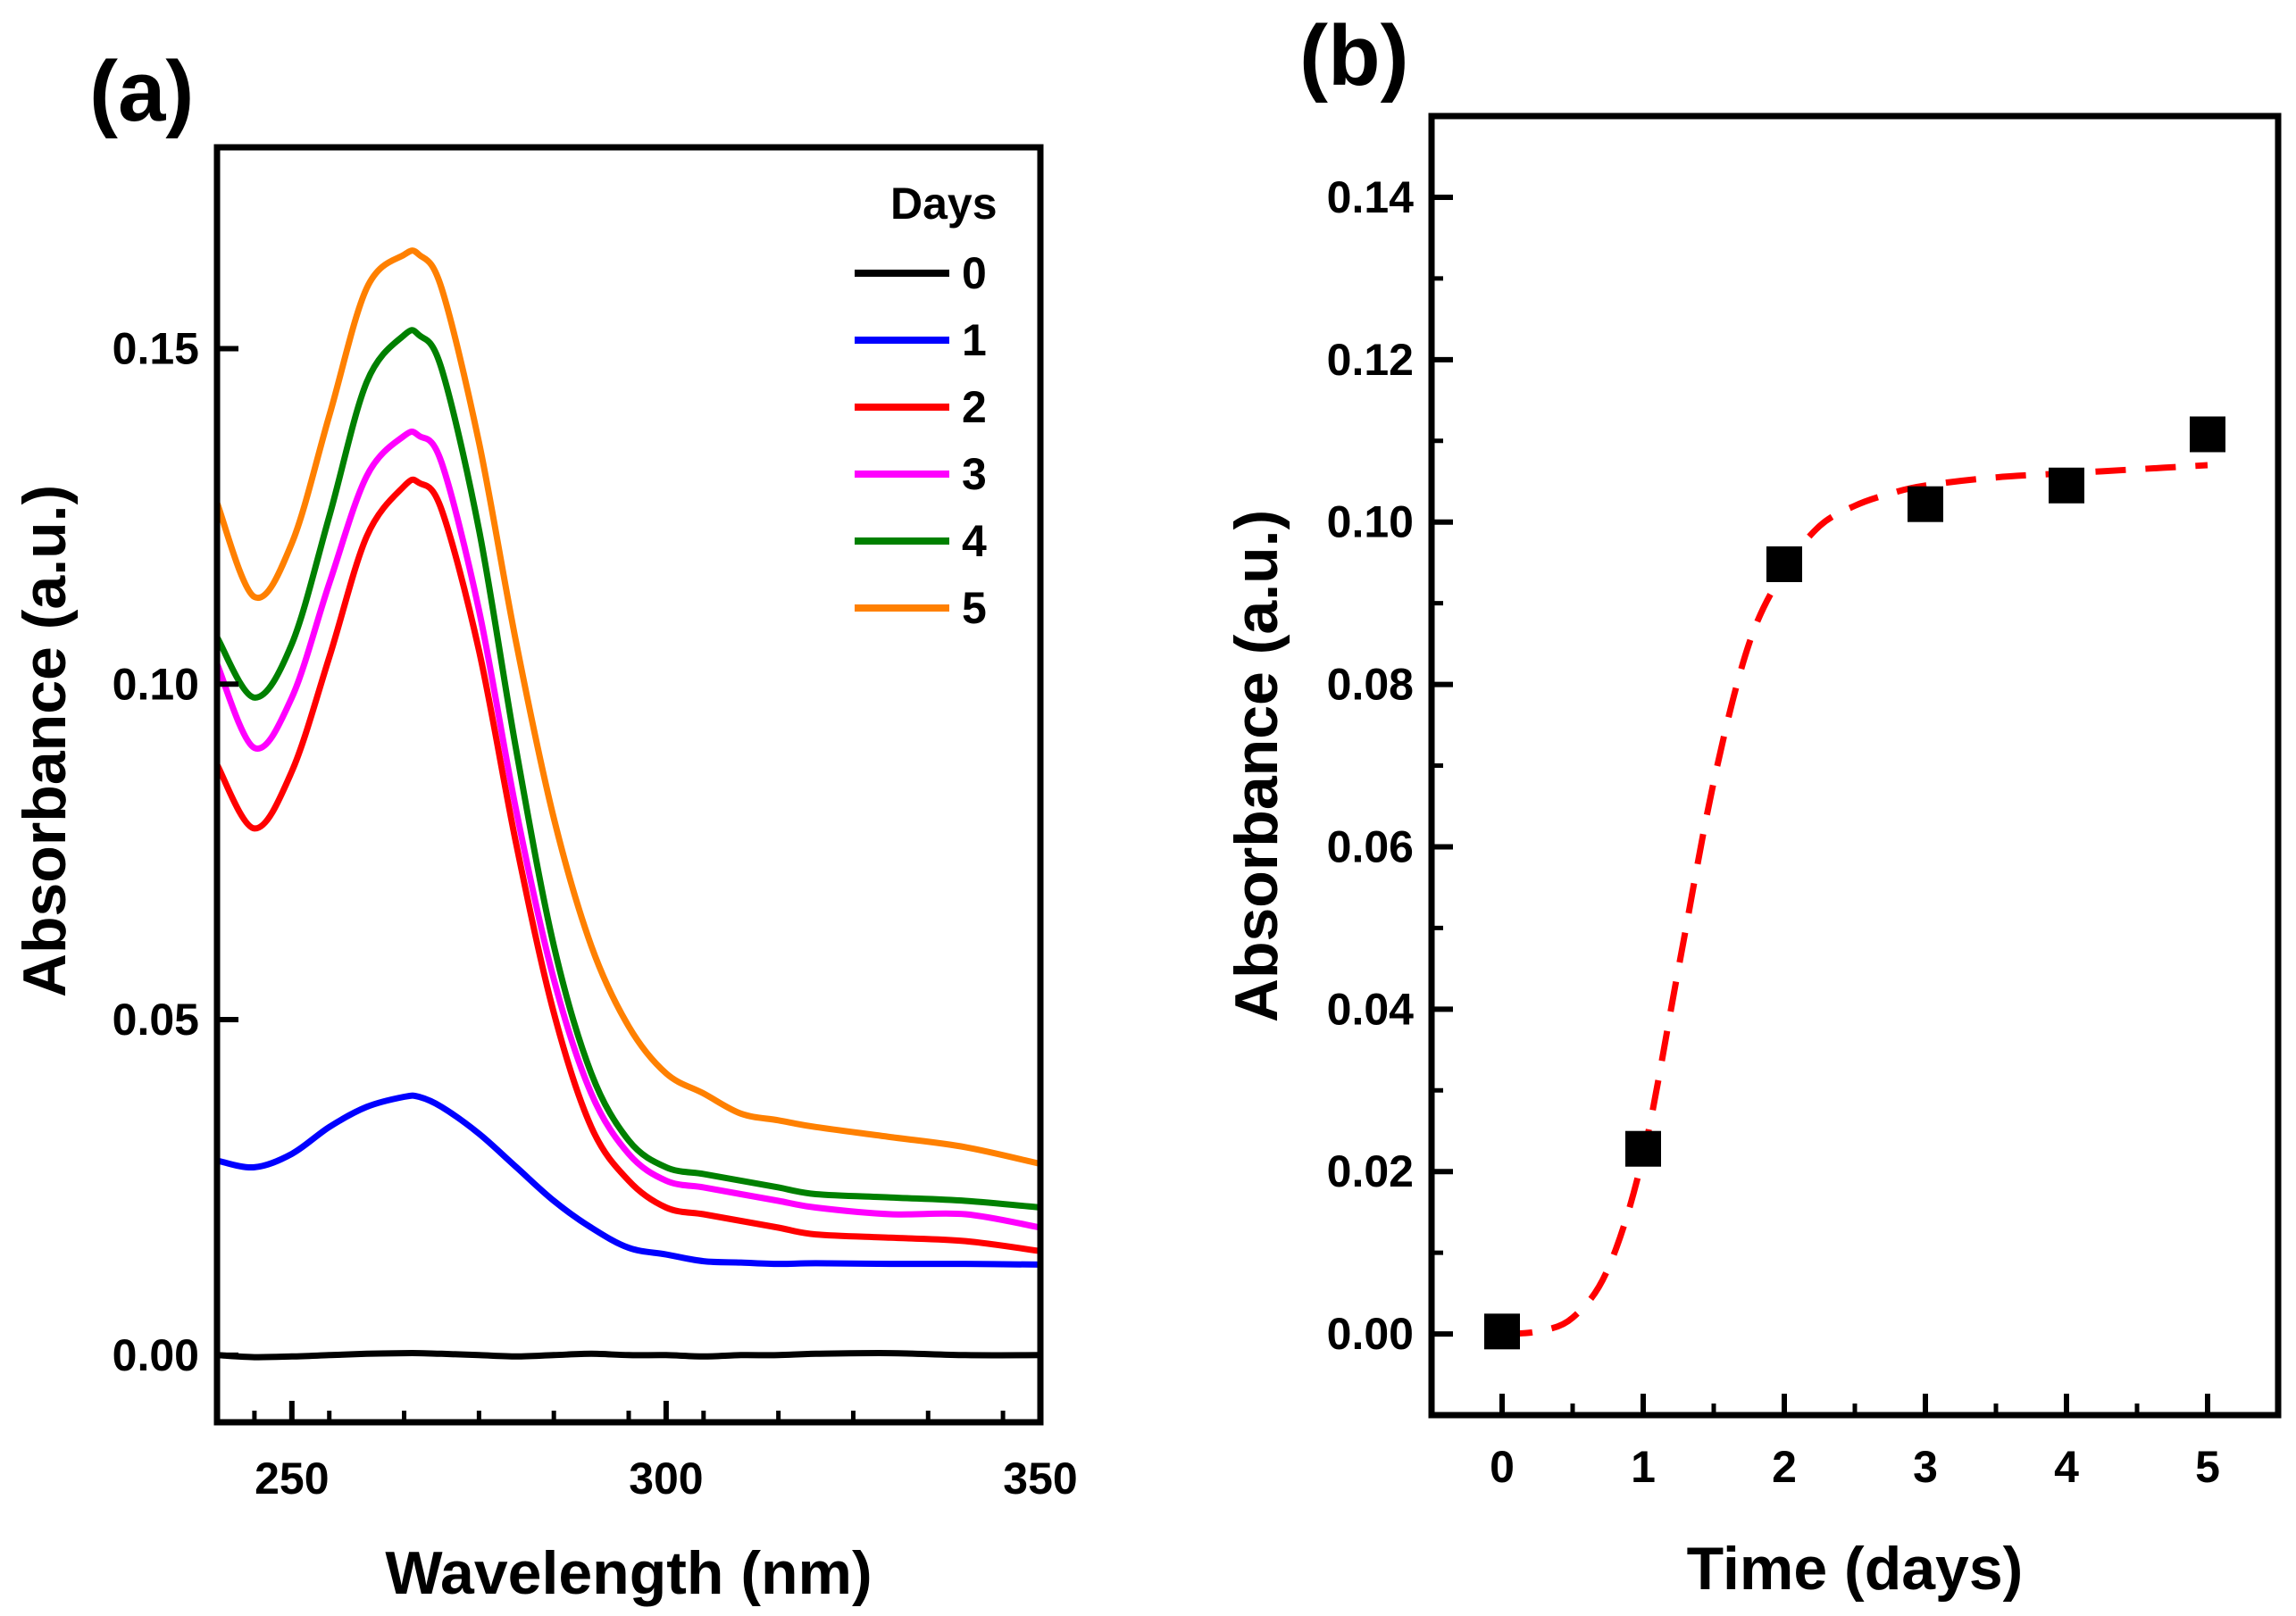 This screenshot has height=1616, width=2296. Describe the element at coordinates (292, 1479) in the screenshot. I see `x-tick-label: 250` at that location.